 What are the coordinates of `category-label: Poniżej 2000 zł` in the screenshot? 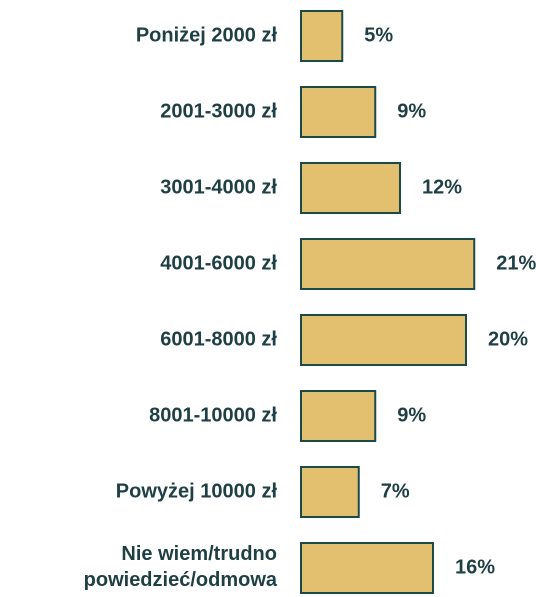 It's located at (207, 35).